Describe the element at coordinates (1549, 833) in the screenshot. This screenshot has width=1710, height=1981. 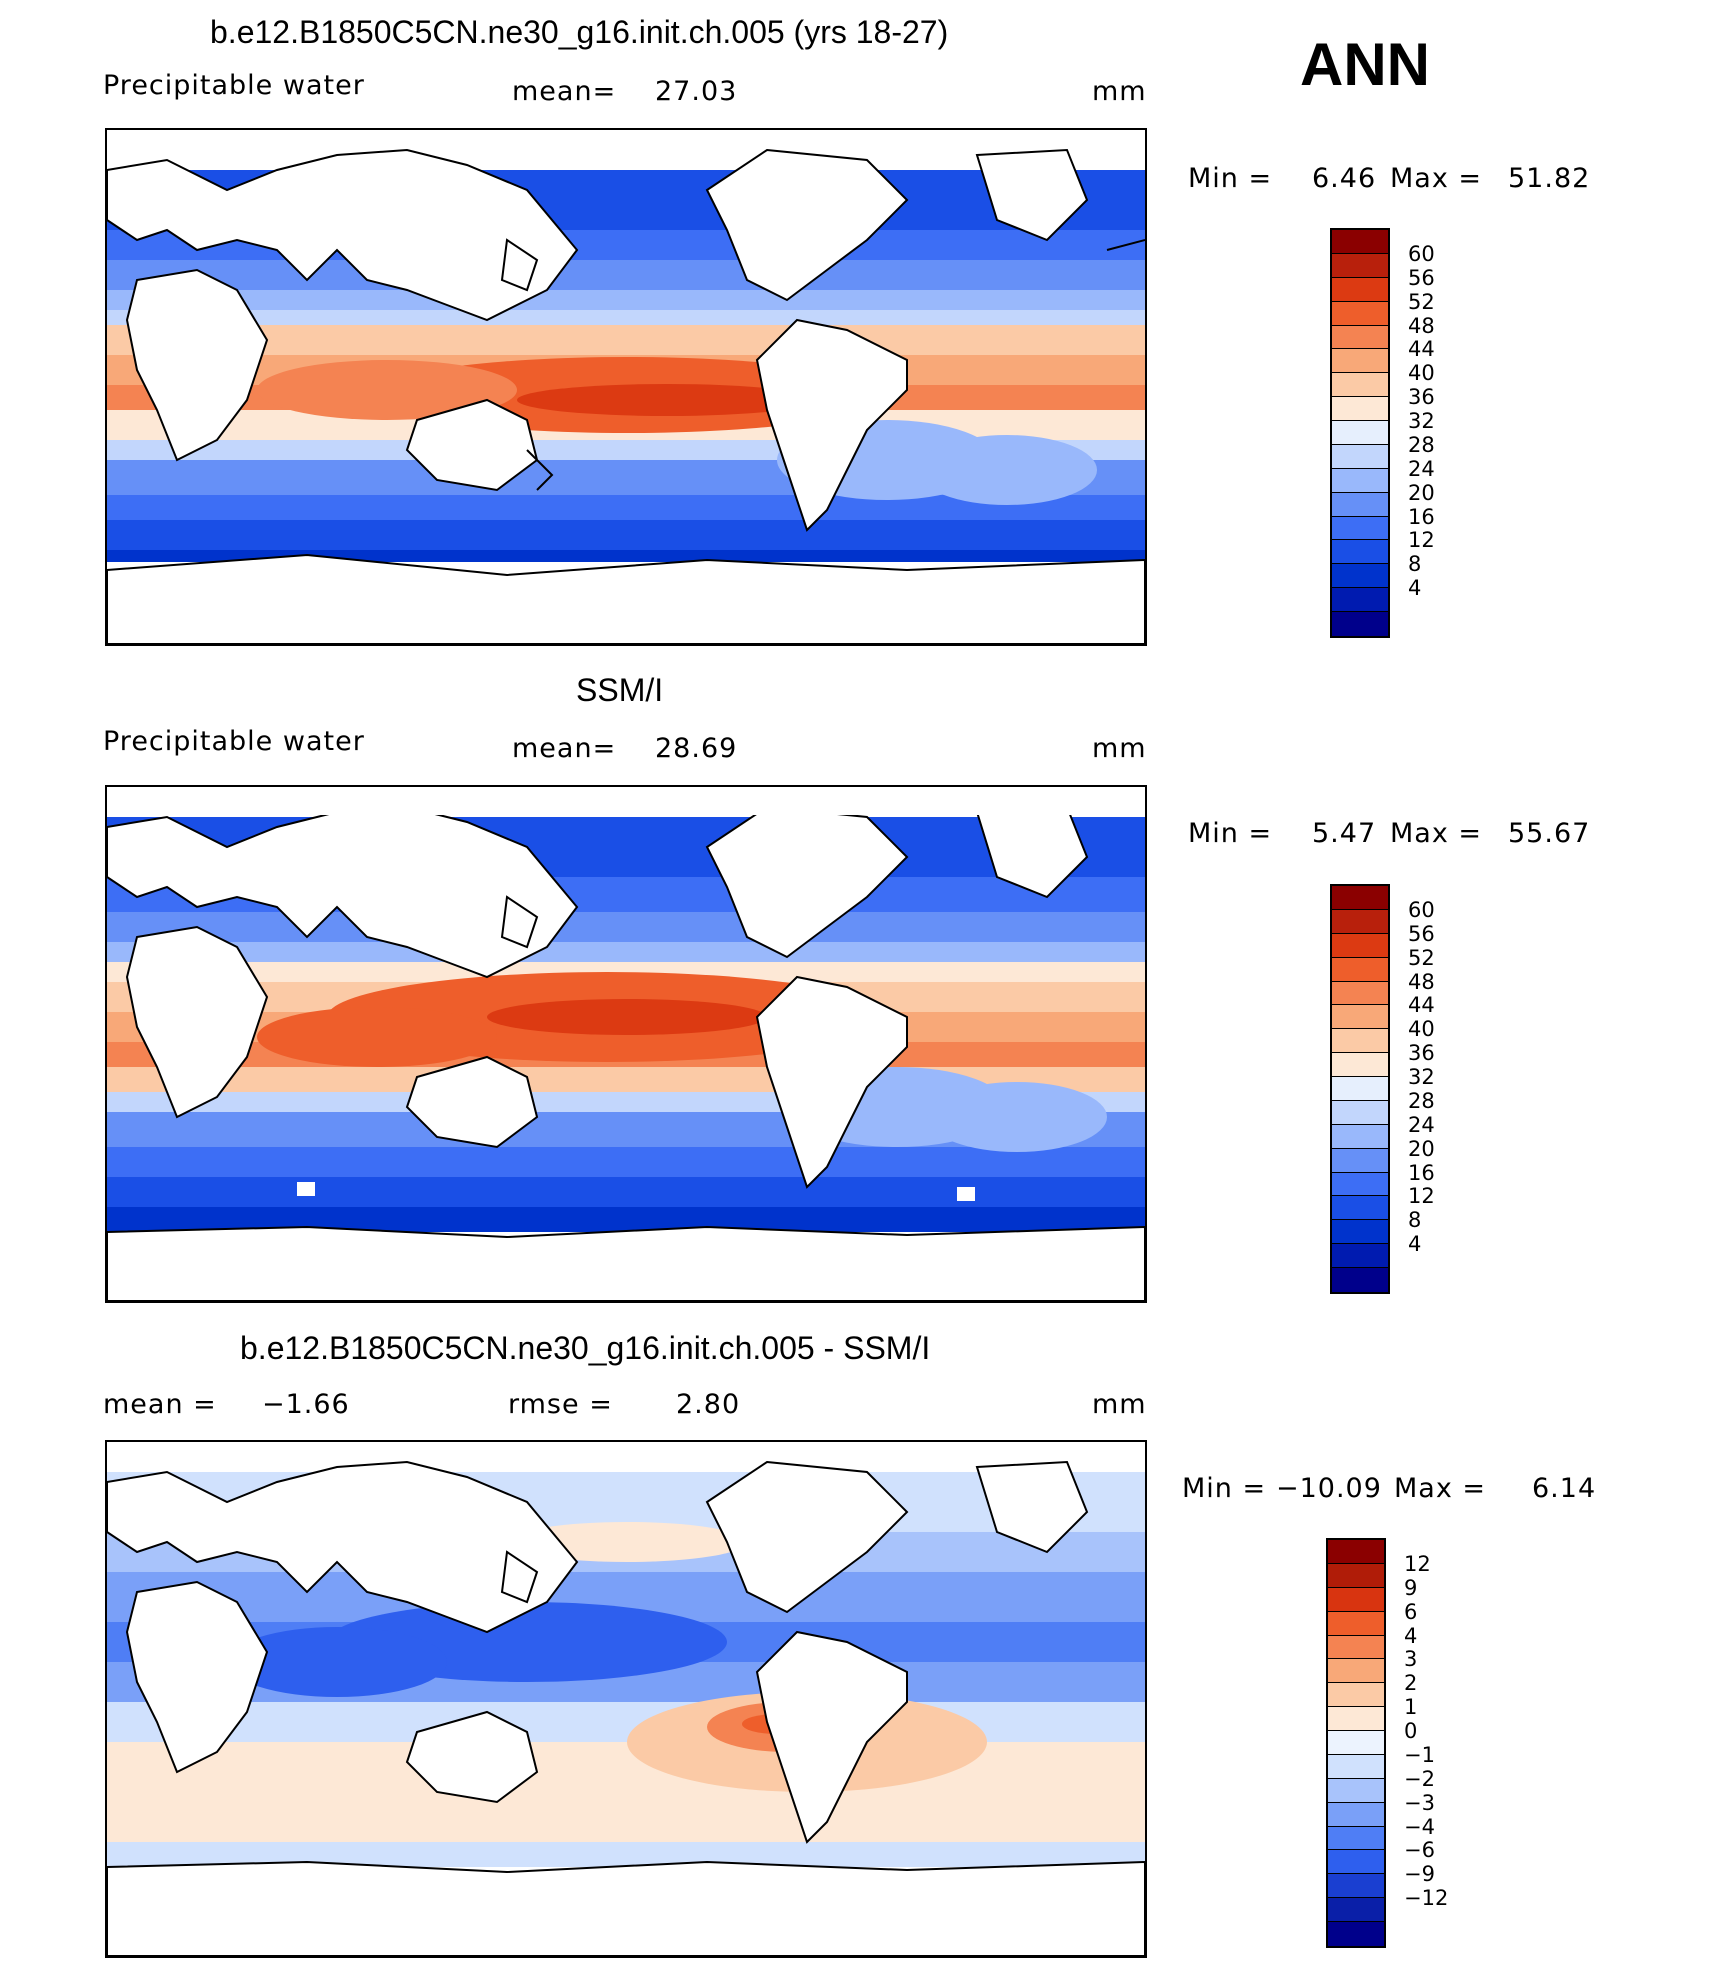
I see `panel-2-max-value: 55.67` at that location.